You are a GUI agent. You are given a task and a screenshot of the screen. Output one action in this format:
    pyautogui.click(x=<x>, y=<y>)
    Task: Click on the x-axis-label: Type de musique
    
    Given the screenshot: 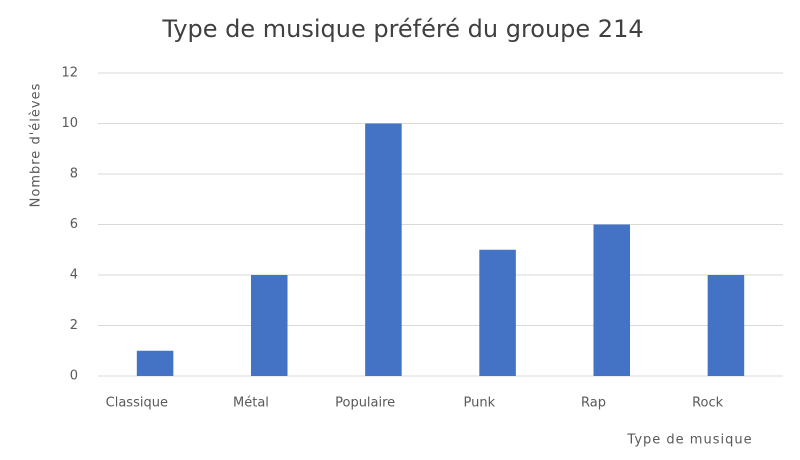 What is the action you would take?
    pyautogui.click(x=689, y=440)
    